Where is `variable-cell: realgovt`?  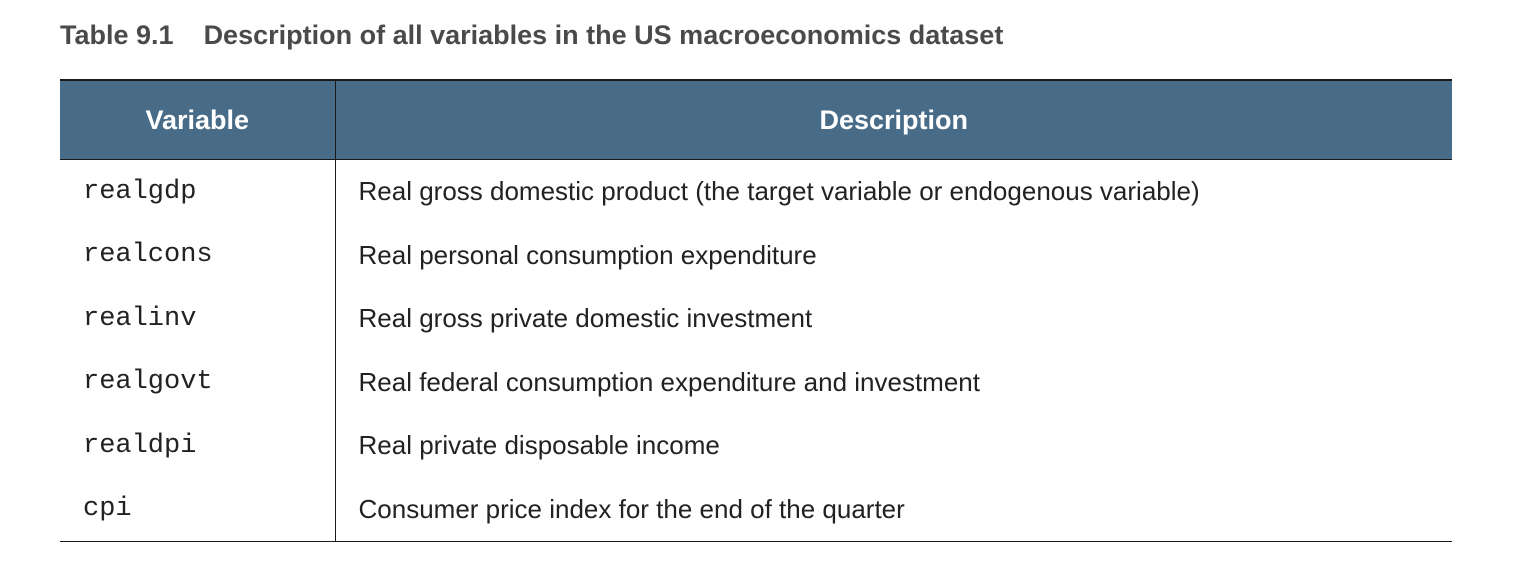
variable-cell: realgovt is located at coordinates (198, 382).